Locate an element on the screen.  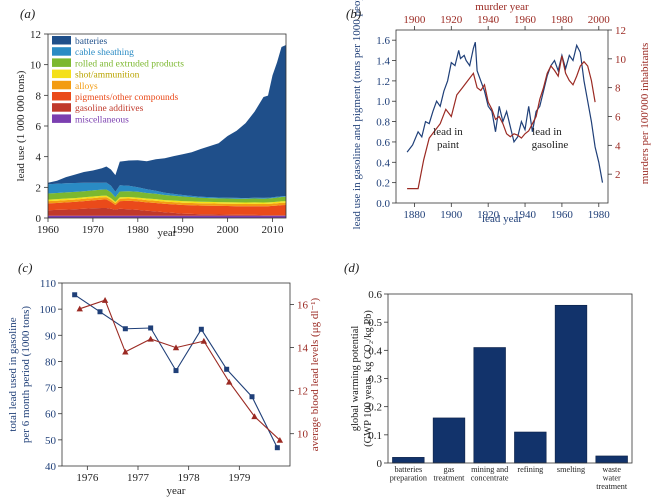
x2-tick-label: 1900 is located at coordinates (414, 20).